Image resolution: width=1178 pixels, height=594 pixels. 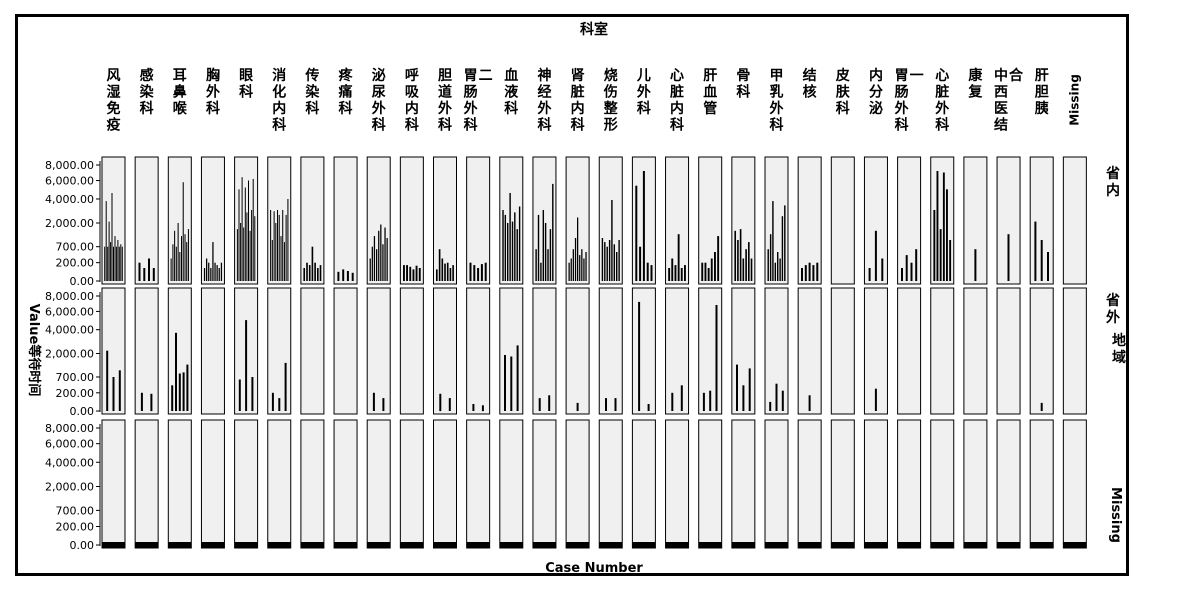 What do you see at coordinates (544, 100) in the screenshot?
I see `column-header: 神经外科` at bounding box center [544, 100].